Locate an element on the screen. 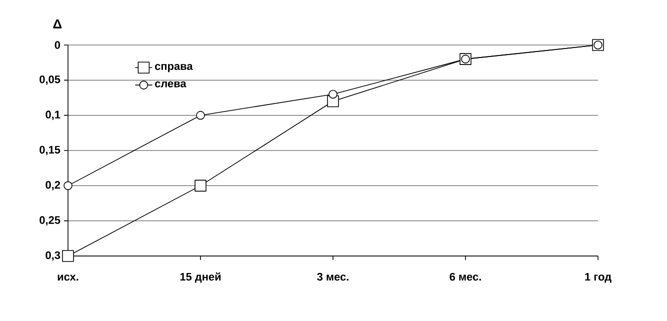  y-tick-label: 0,2 is located at coordinates (53, 185).